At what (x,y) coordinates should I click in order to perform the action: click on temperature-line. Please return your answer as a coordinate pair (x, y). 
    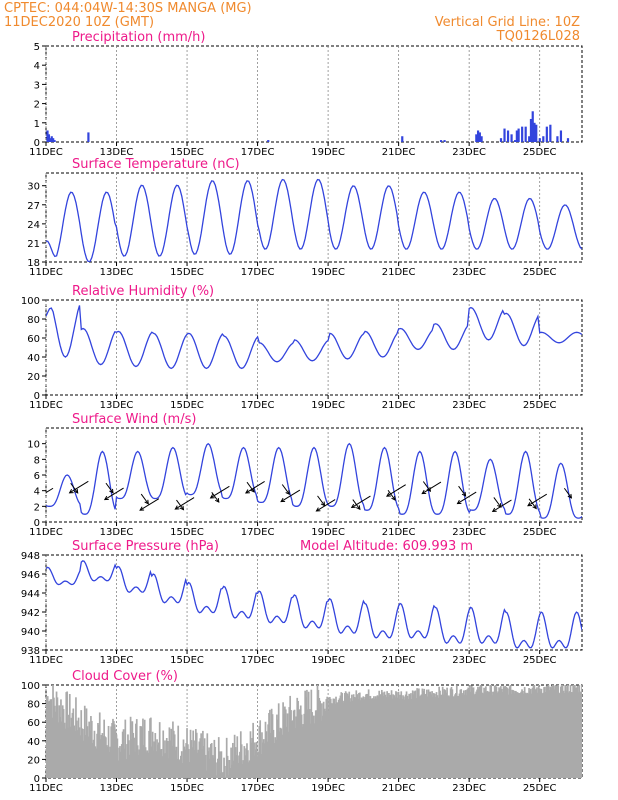
    Looking at the image, I should click on (314, 220).